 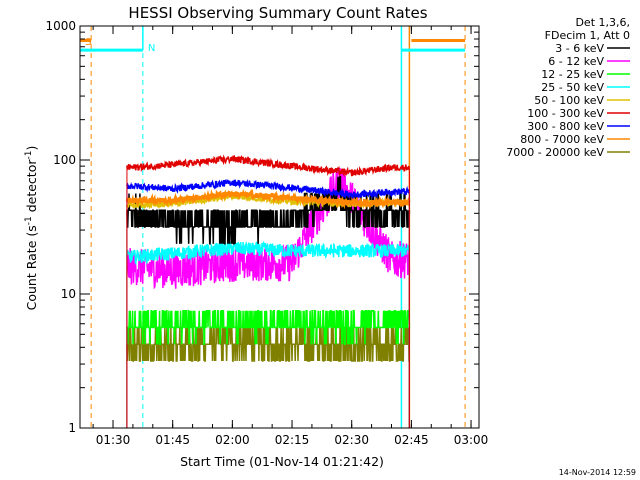 What do you see at coordinates (113, 440) in the screenshot?
I see `x-tick-label-0: 01:30` at bounding box center [113, 440].